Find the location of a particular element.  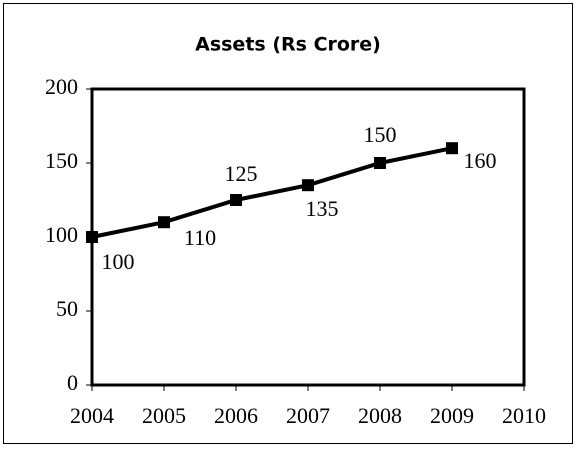

x-tick-label: 2006 is located at coordinates (236, 415).